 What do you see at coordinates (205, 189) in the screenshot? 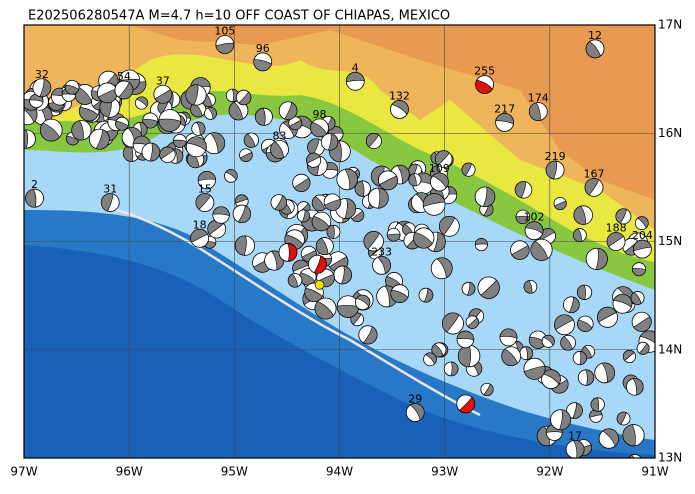
I see `depth-label: 15` at bounding box center [205, 189].